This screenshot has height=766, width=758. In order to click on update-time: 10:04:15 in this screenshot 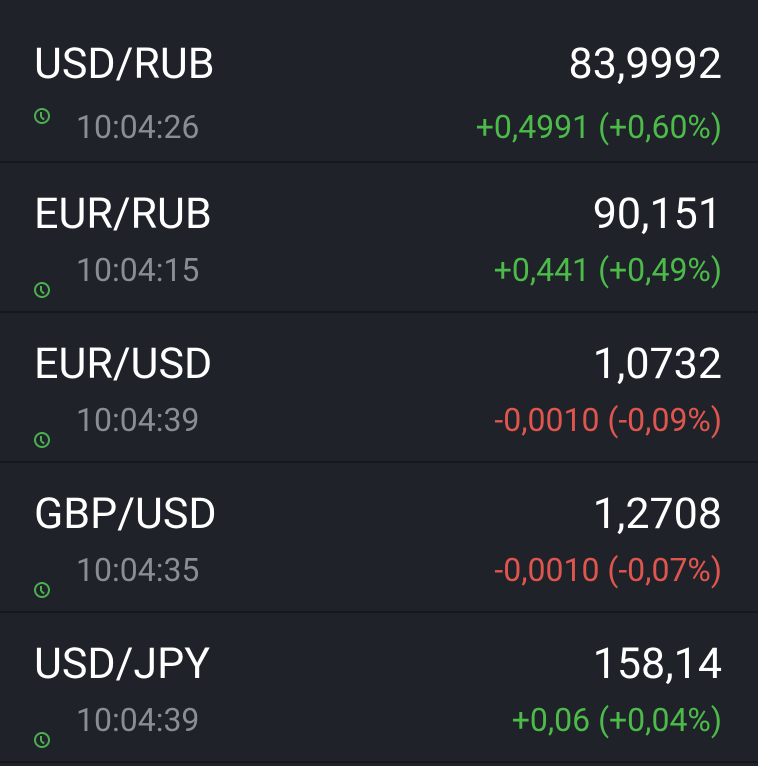, I will do `click(138, 270)`.